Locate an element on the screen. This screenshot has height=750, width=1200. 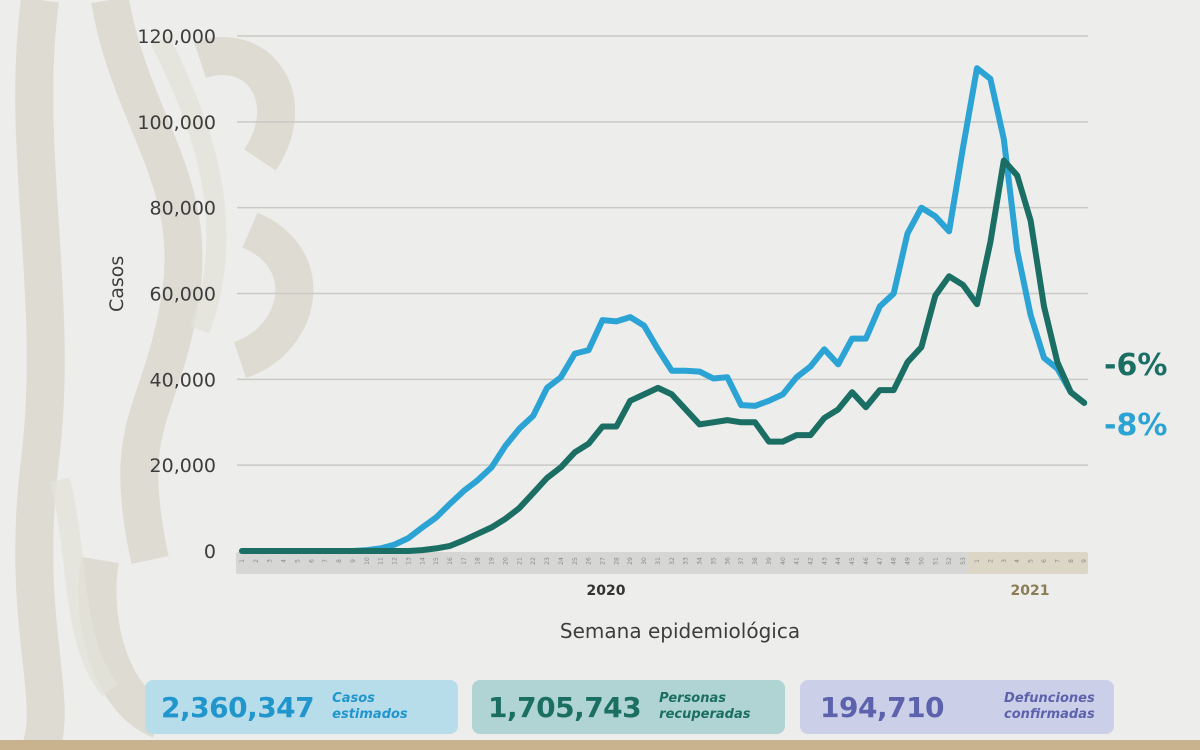
week-tick-label: 40 is located at coordinates (783, 561).